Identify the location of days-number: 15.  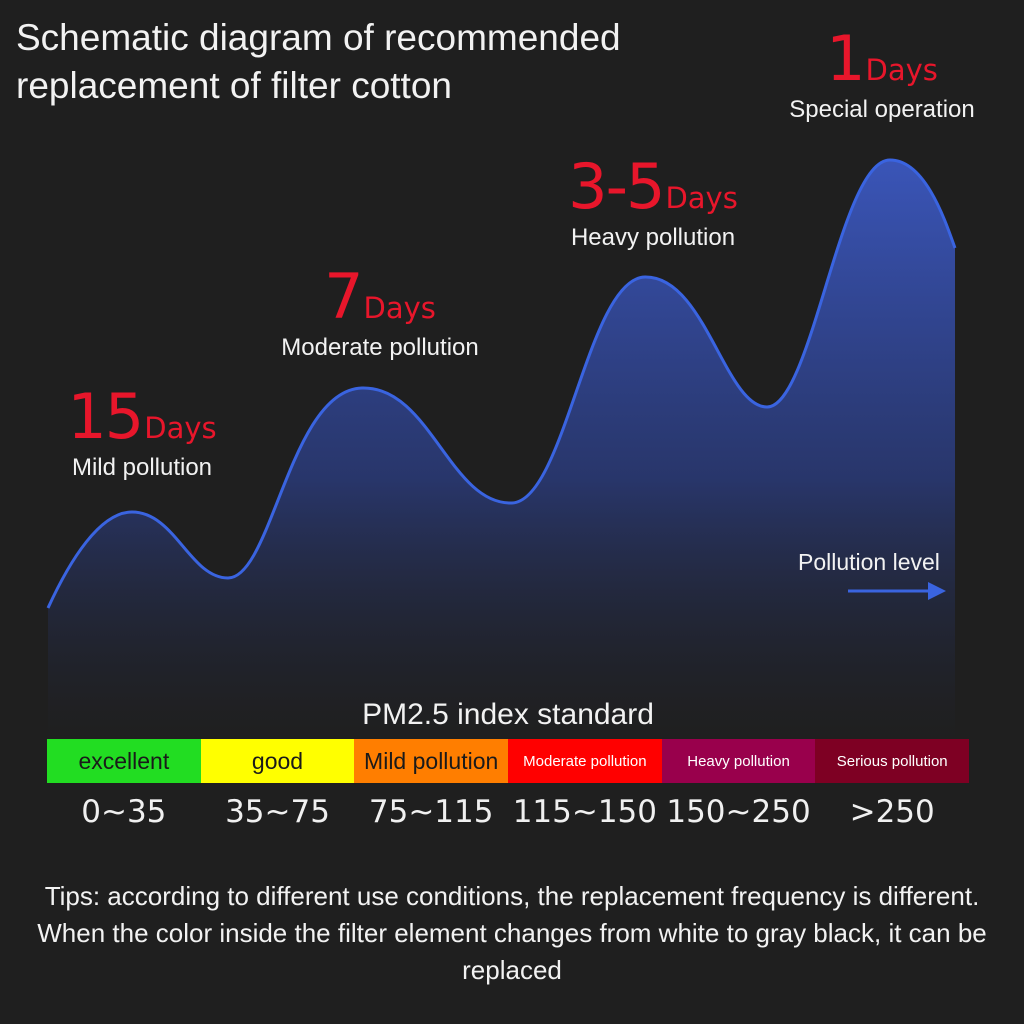
(105, 416).